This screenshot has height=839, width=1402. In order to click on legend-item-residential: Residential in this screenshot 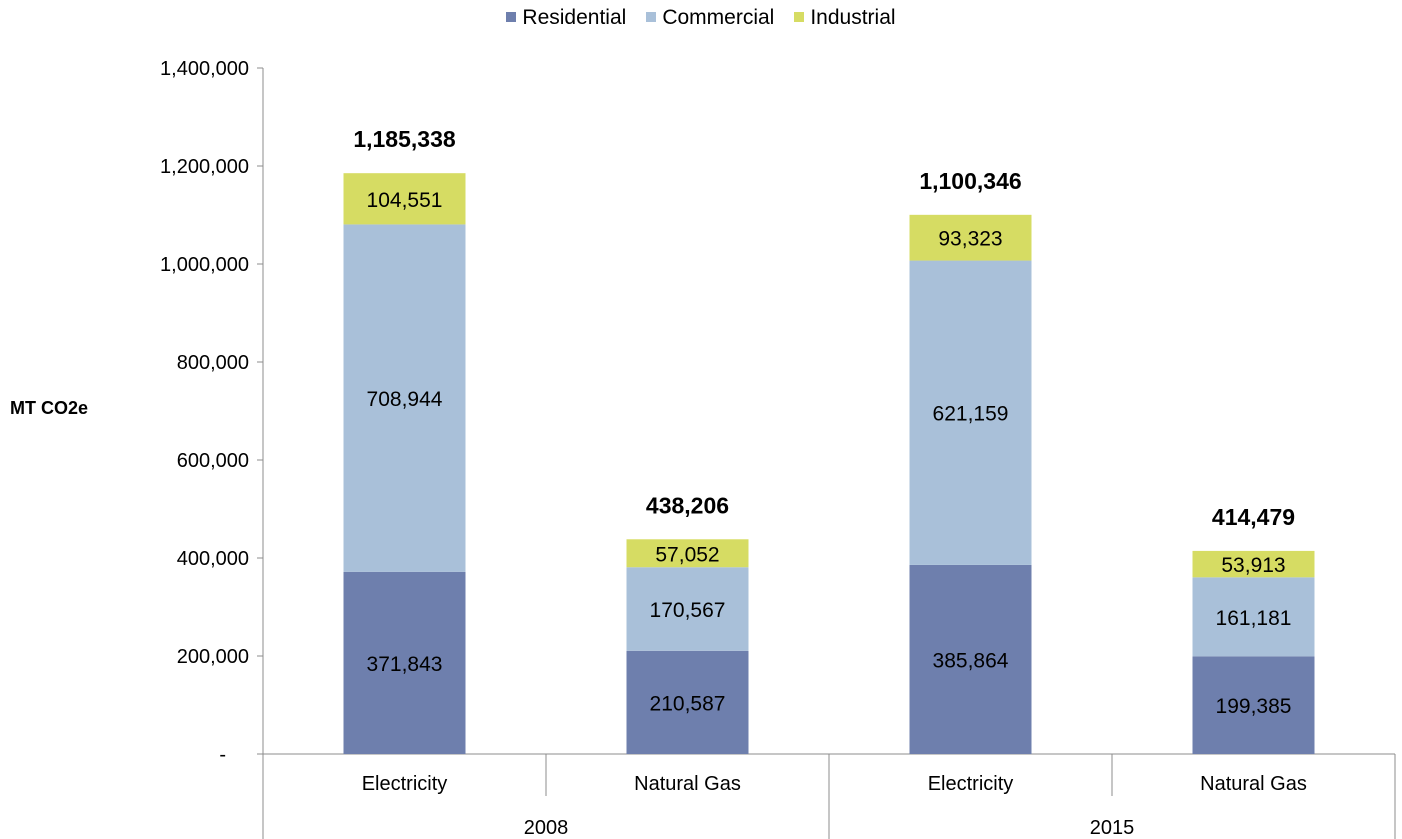, I will do `click(566, 18)`.